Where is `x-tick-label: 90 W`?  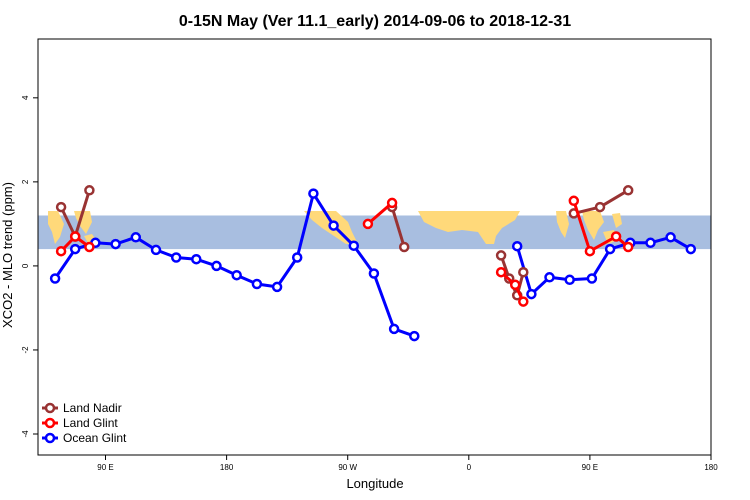
x-tick-label: 90 W is located at coordinates (347, 467).